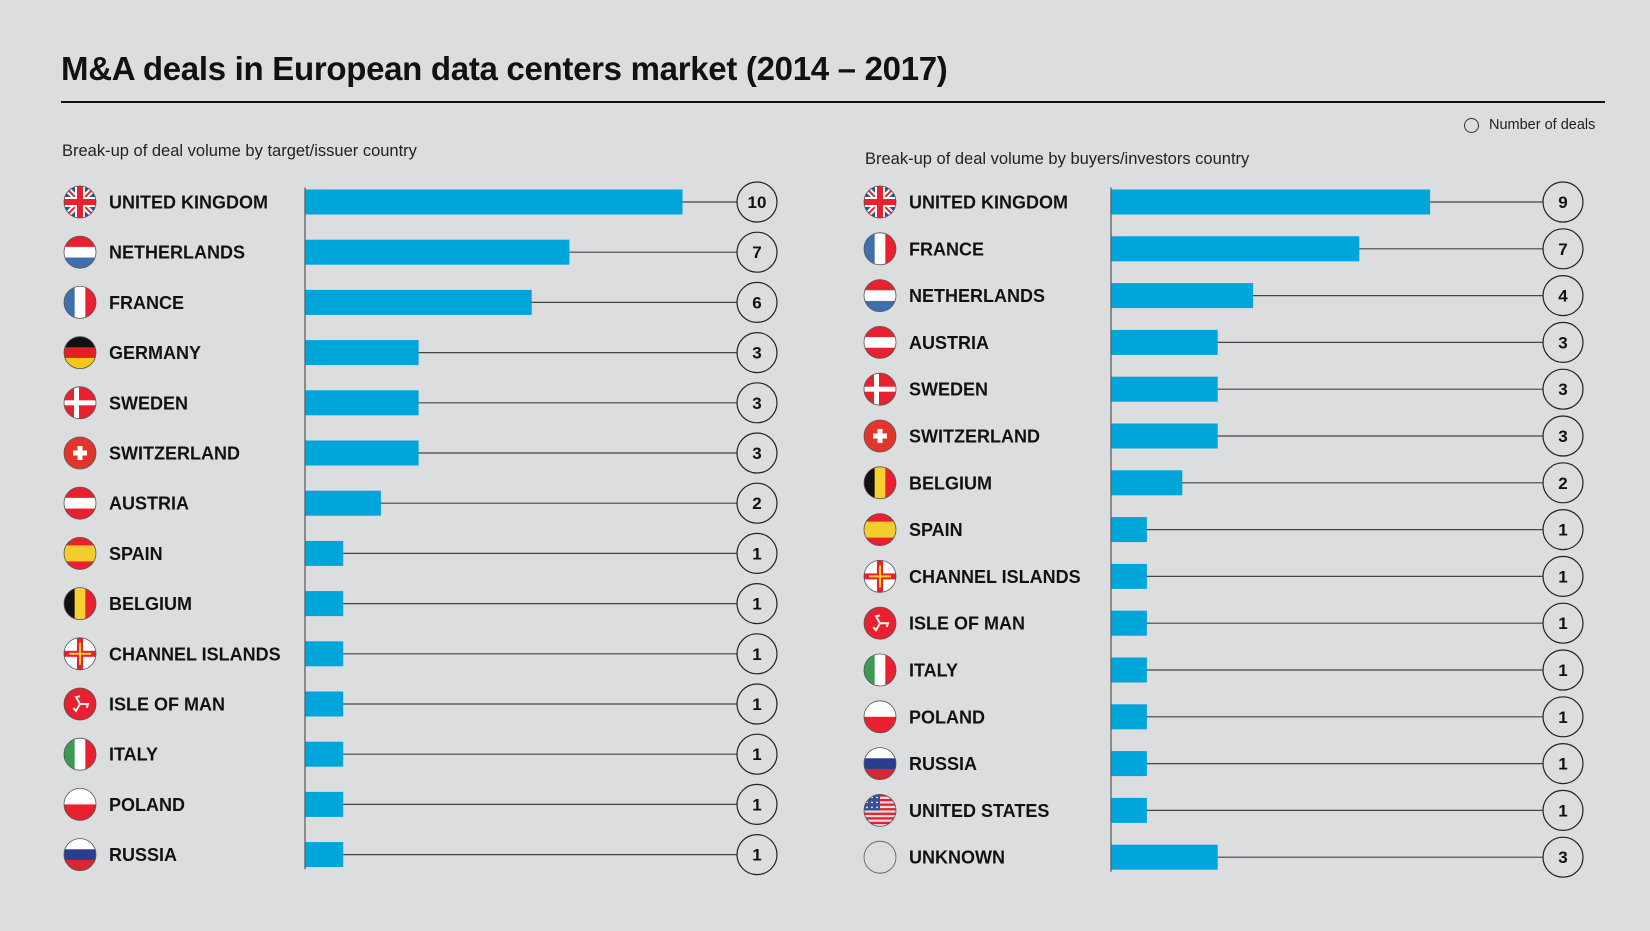  Describe the element at coordinates (1562, 202) in the screenshot. I see `data-label: 9` at that location.